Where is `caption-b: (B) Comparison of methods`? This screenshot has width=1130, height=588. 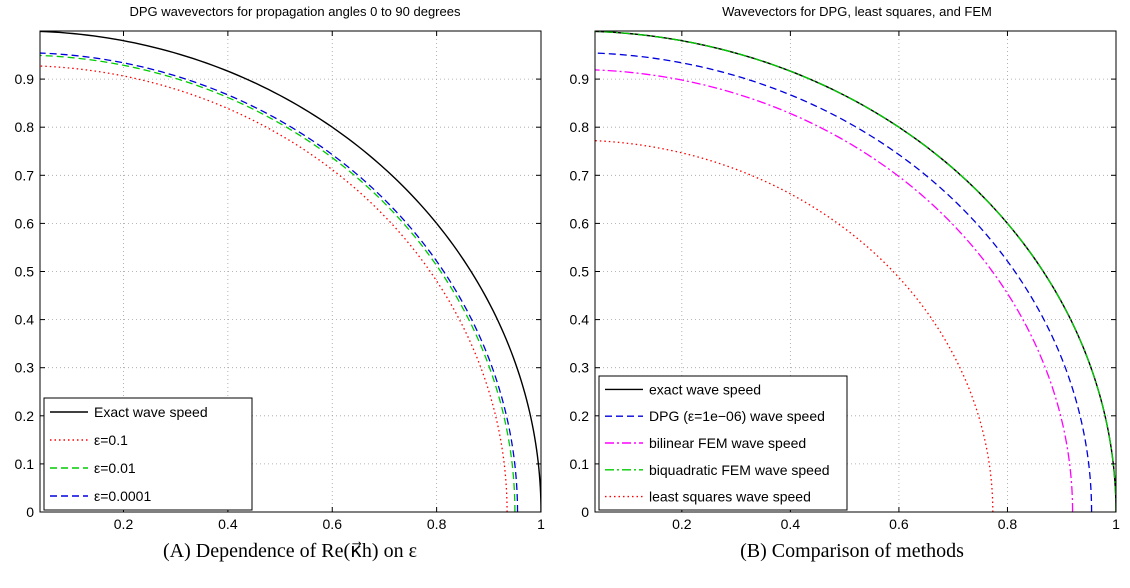 caption-b: (B) Comparison of methods is located at coordinates (852, 551).